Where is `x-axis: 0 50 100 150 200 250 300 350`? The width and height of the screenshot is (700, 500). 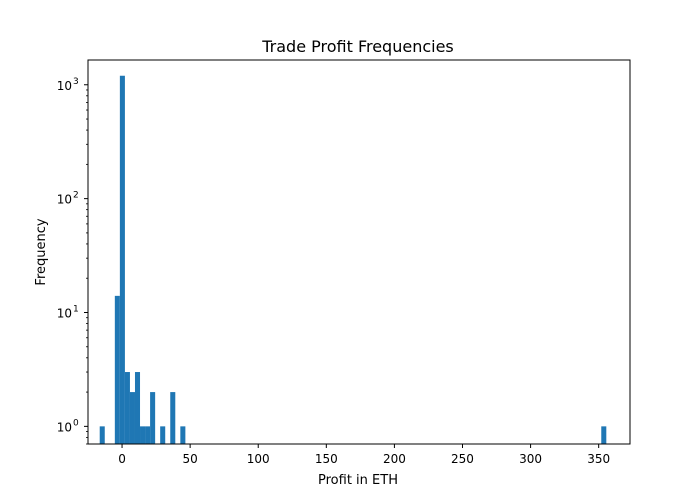 x-axis: 0 50 100 150 200 250 300 350 is located at coordinates (364, 455).